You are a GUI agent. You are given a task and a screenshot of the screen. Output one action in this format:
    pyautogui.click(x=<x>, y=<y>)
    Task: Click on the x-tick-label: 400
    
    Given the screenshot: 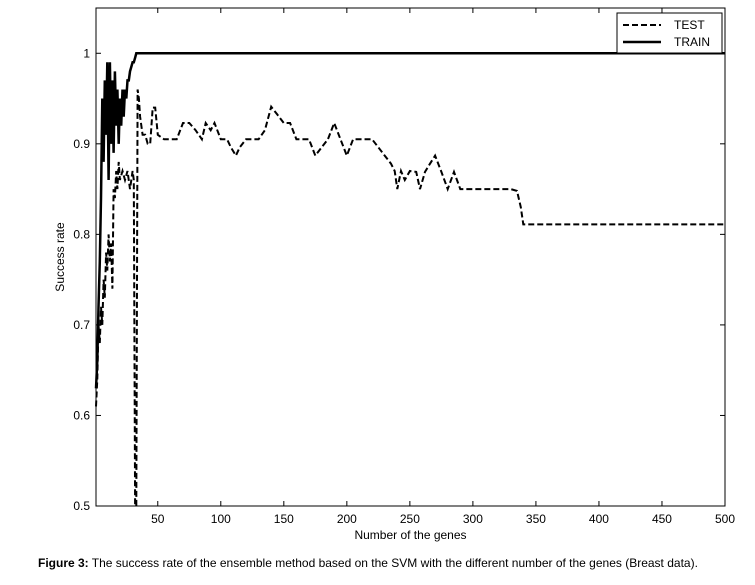 What is the action you would take?
    pyautogui.click(x=599, y=519)
    